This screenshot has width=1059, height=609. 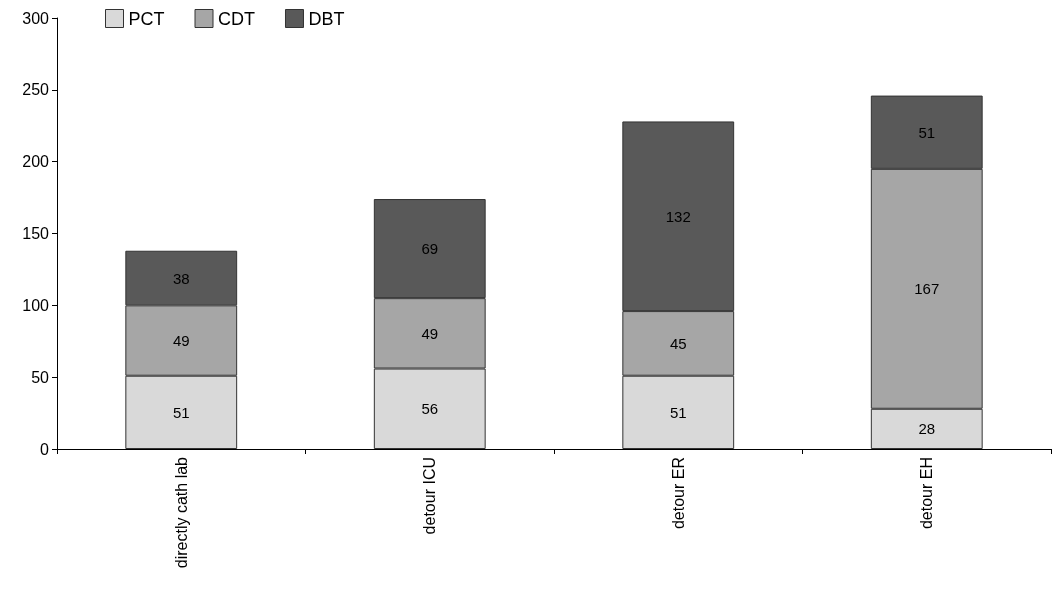 I want to click on legend-label: PCT, so click(x=146, y=18).